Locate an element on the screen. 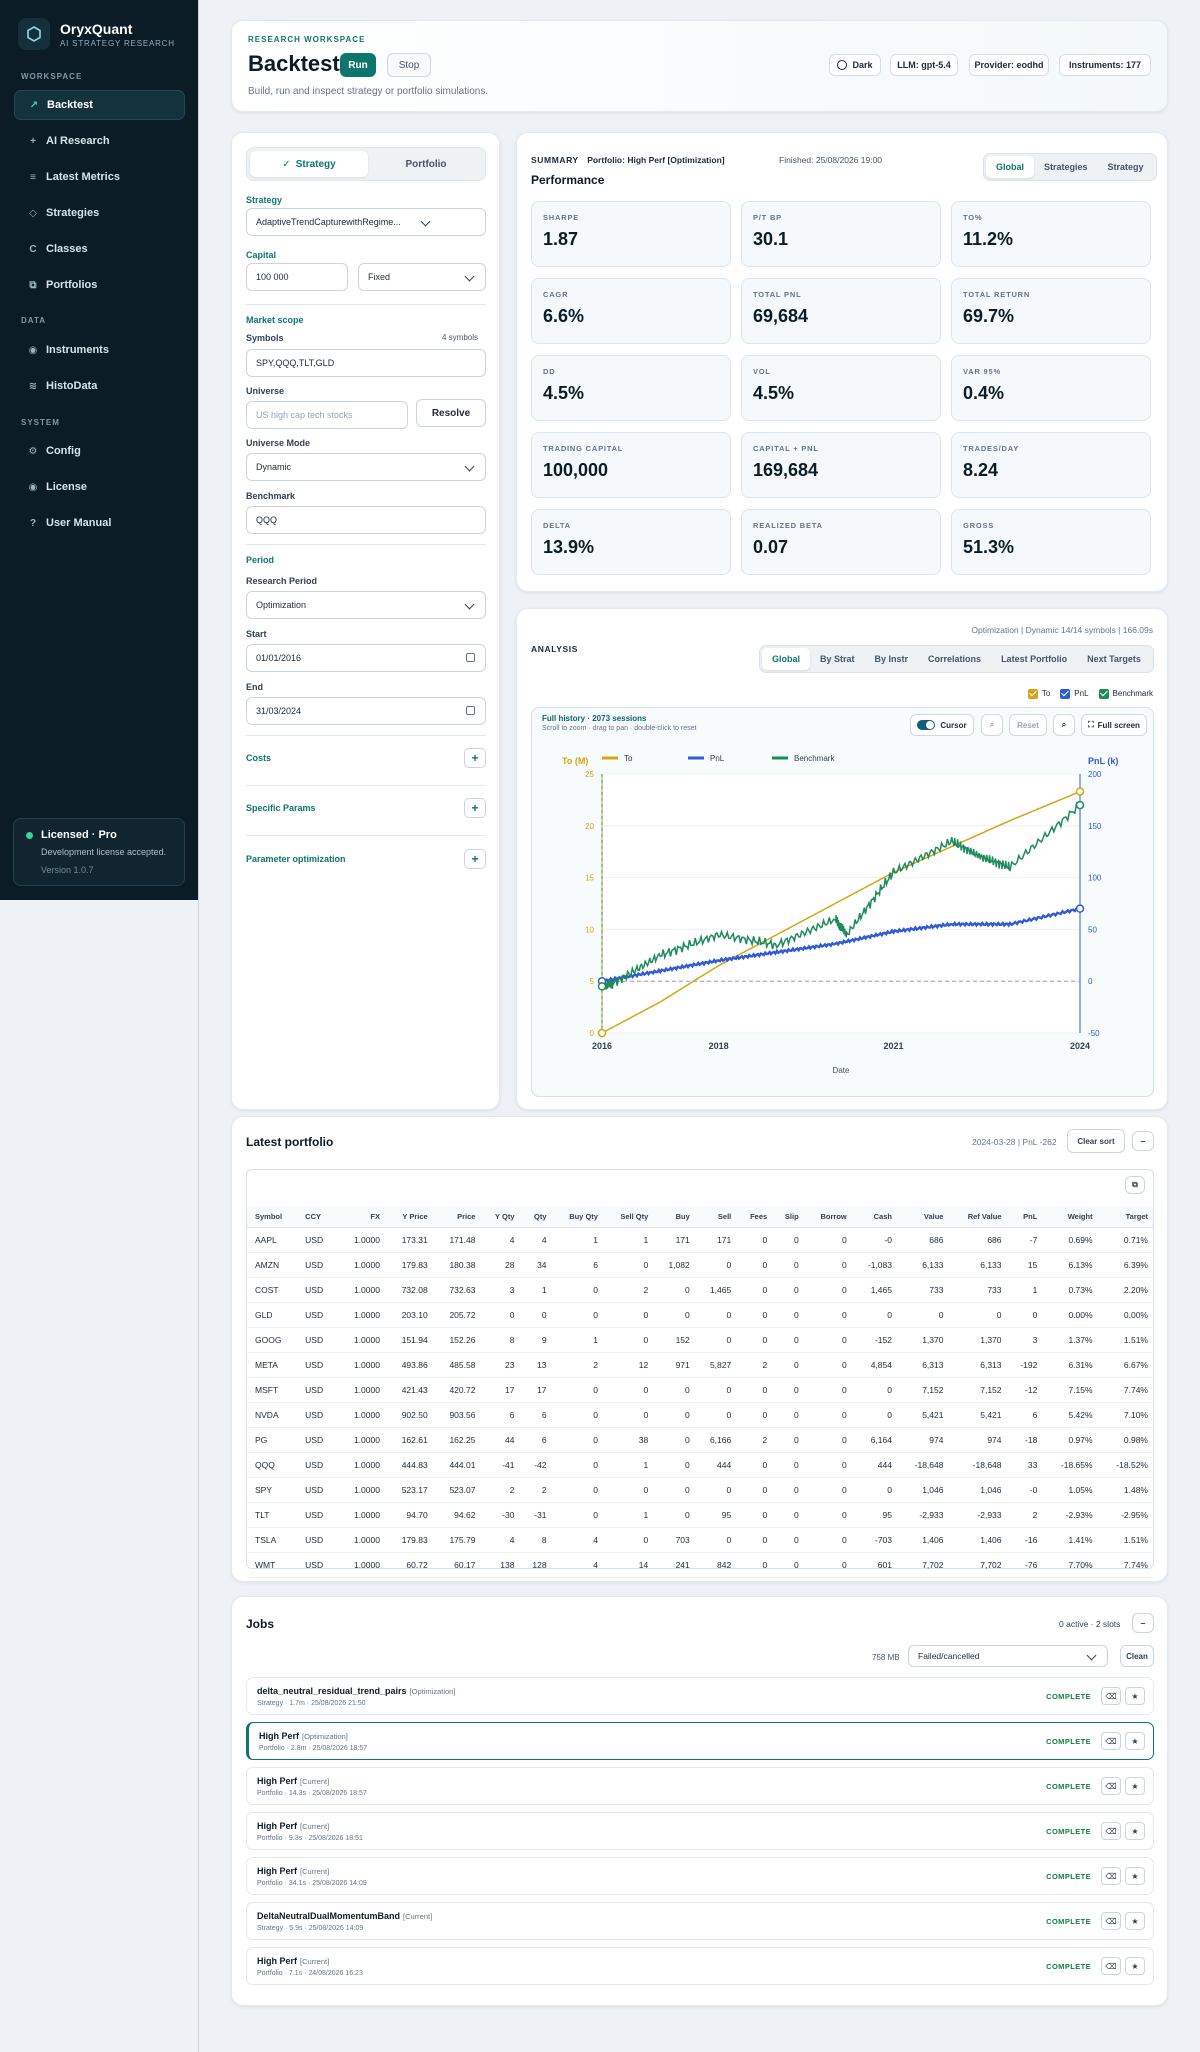  clear-sort-button: Clear sort is located at coordinates (1096, 1141).